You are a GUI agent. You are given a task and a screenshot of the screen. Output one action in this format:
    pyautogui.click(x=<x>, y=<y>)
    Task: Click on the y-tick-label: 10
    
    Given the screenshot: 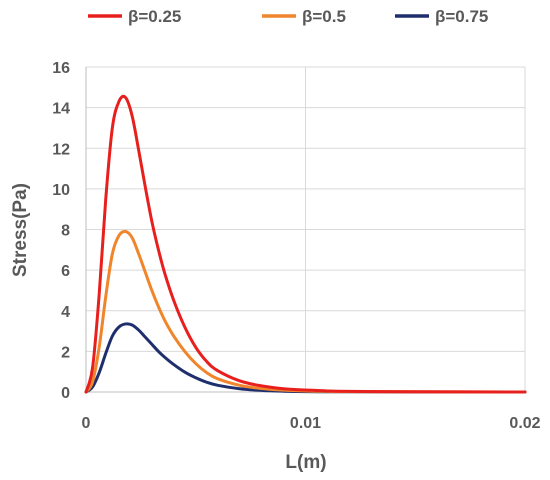 What is the action you would take?
    pyautogui.click(x=61, y=190)
    